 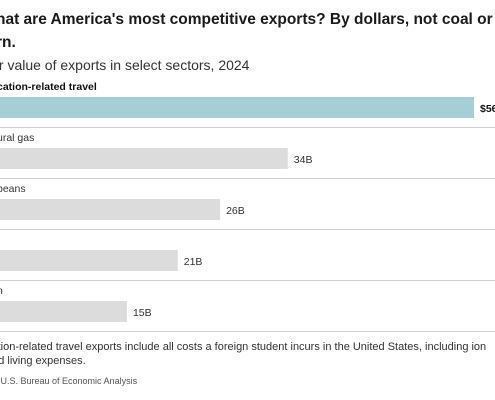 I want to click on category-label: cation-related travel, so click(x=48, y=87).